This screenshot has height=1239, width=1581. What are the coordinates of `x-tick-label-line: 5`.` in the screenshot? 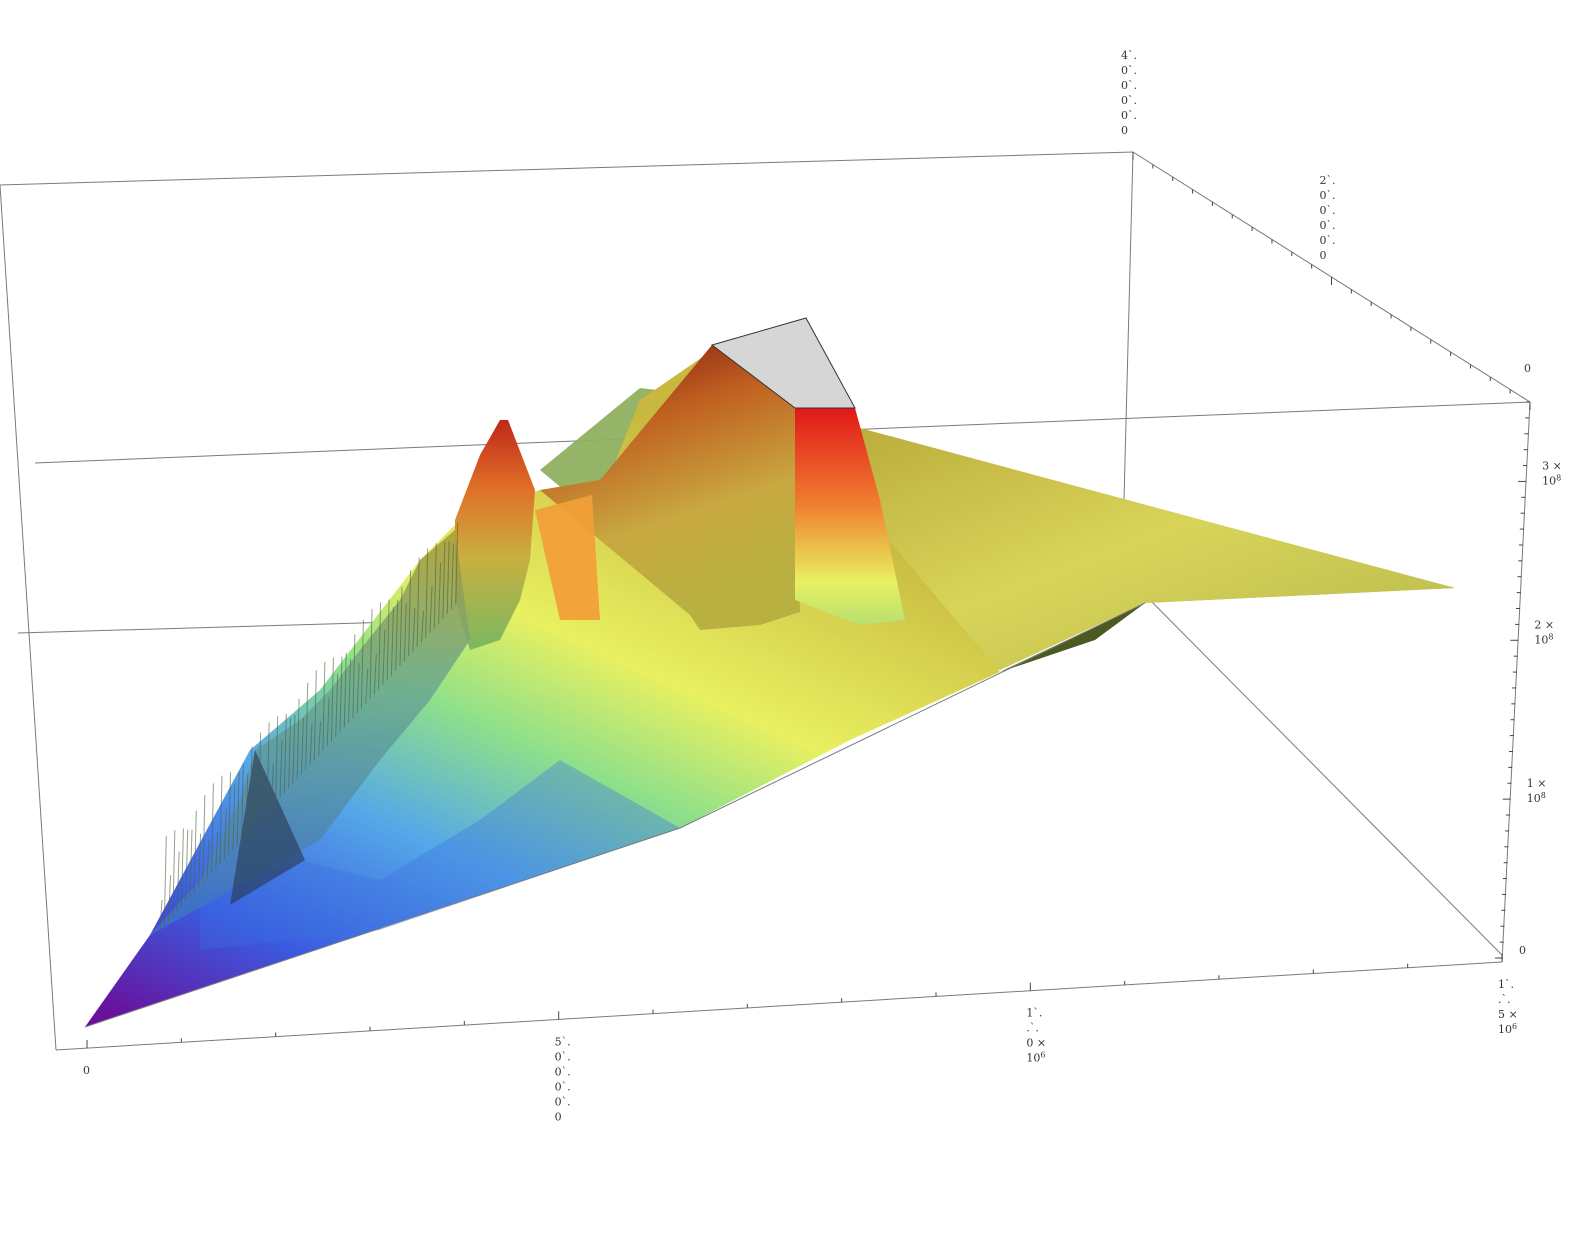 It's located at (563, 1041).